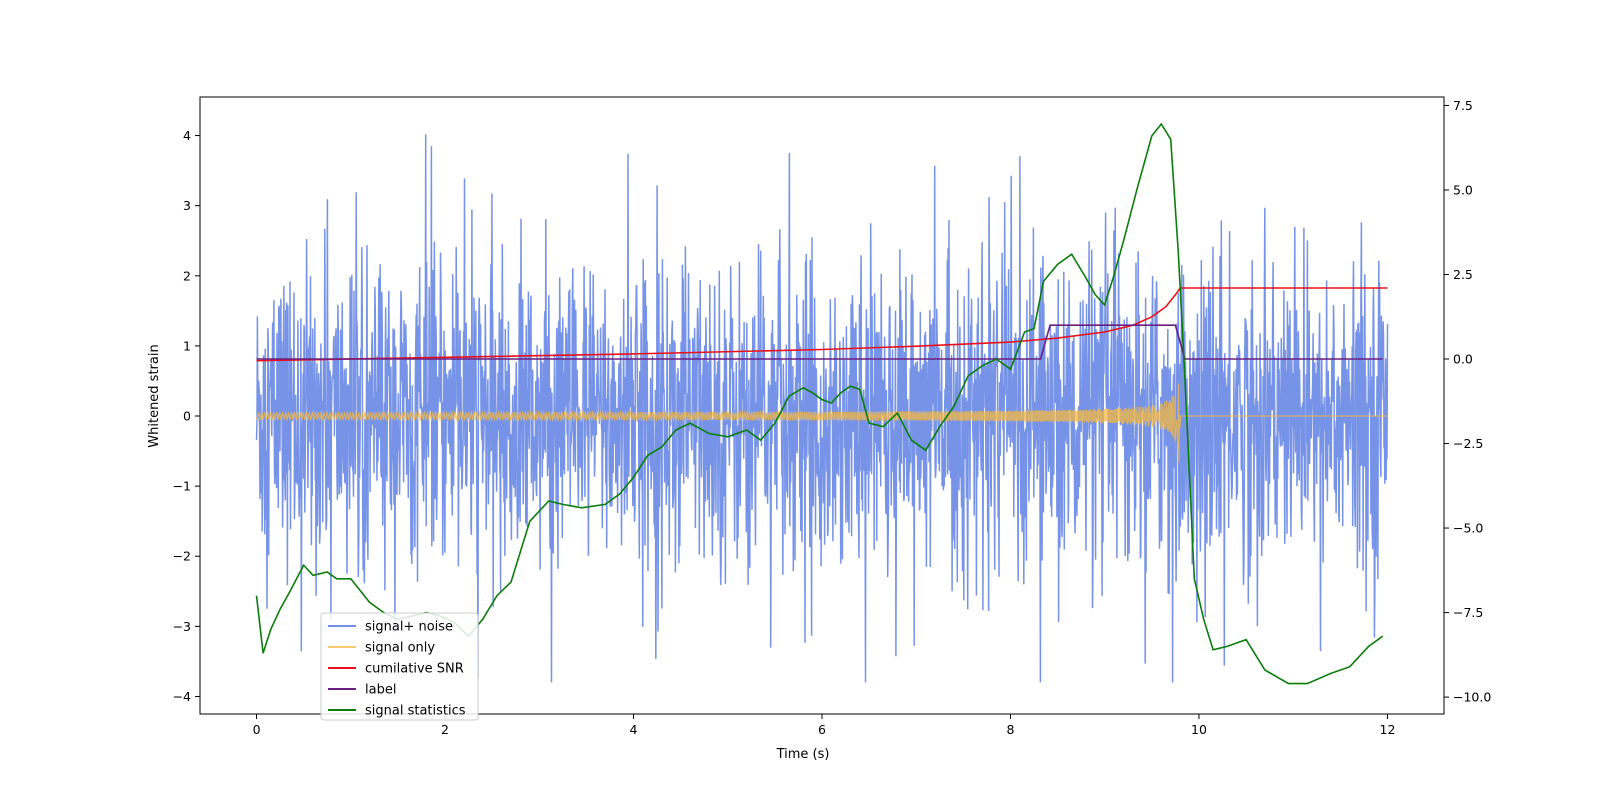 This screenshot has width=1600, height=800. I want to click on y-right-tick-label: 0.0, so click(1463, 359).